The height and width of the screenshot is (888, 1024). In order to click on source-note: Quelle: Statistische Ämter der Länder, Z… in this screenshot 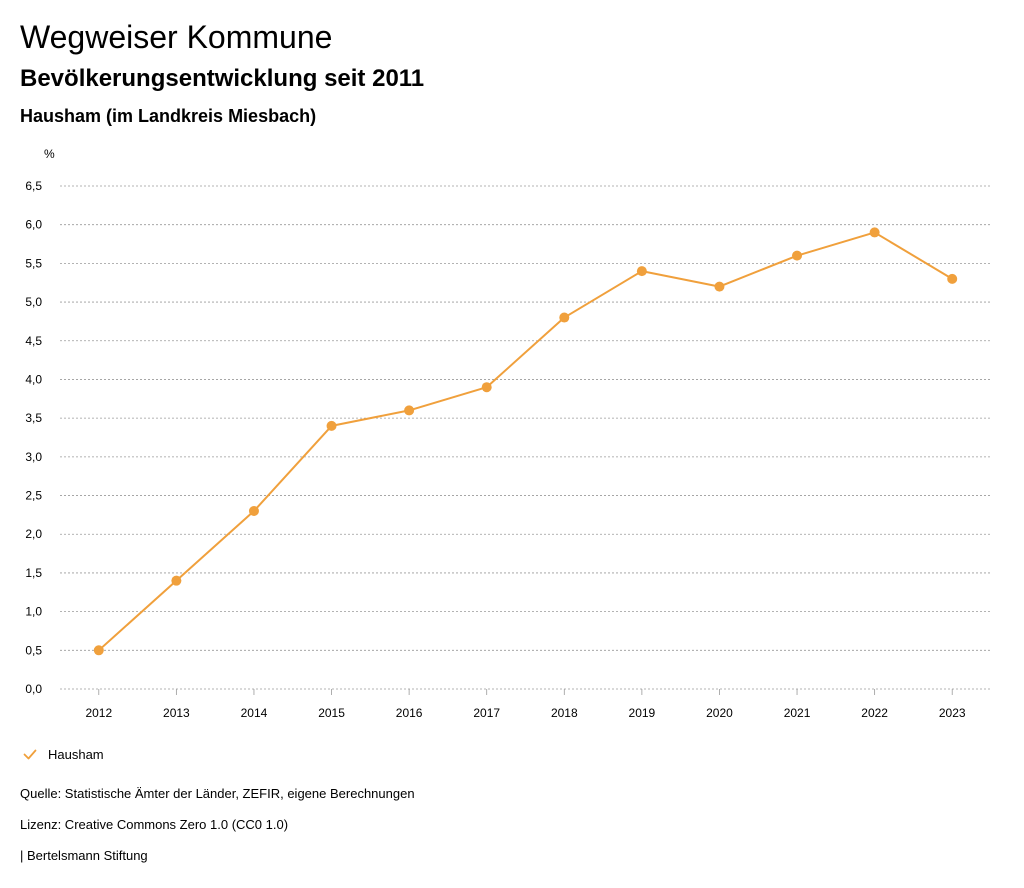, I will do `click(217, 793)`.